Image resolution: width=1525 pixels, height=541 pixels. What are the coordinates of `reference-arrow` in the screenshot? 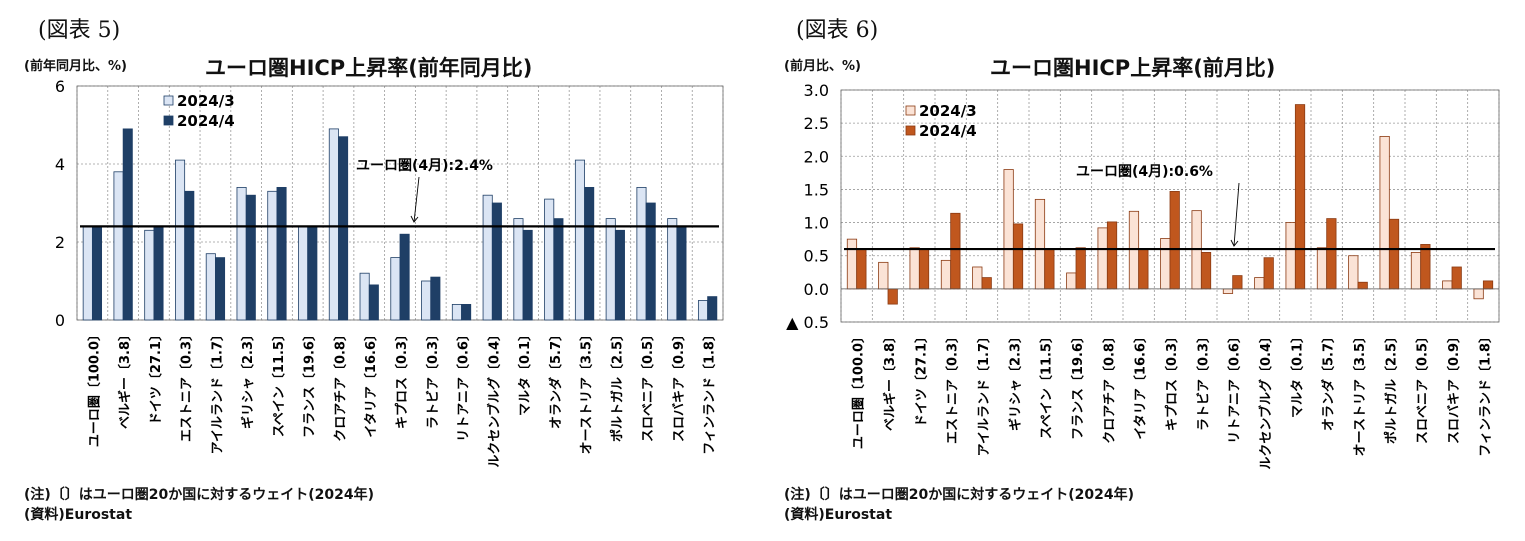 It's located at (1236, 214).